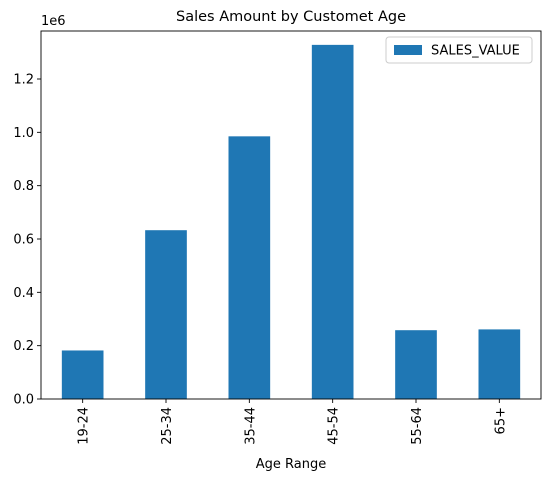 The image size is (547, 479). What do you see at coordinates (291, 17) in the screenshot?
I see `chart-title: Sales Amount by Customet Age` at bounding box center [291, 17].